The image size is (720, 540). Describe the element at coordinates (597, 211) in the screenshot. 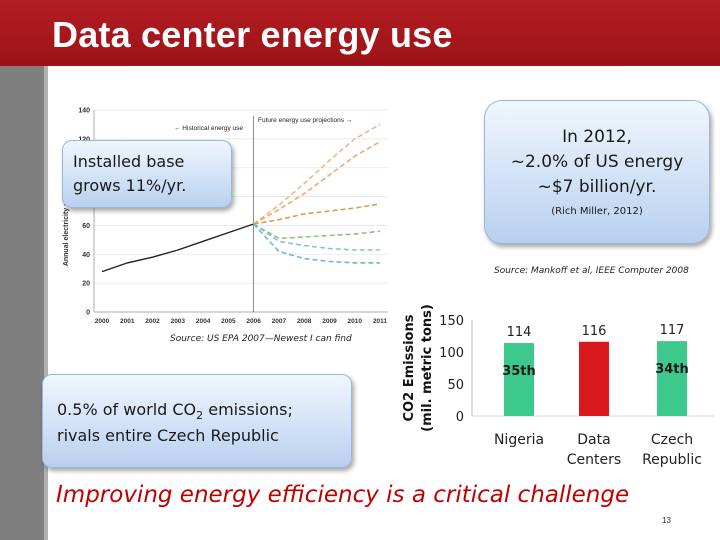

I see `energy-citation: (Rich Miller, 2012)` at that location.